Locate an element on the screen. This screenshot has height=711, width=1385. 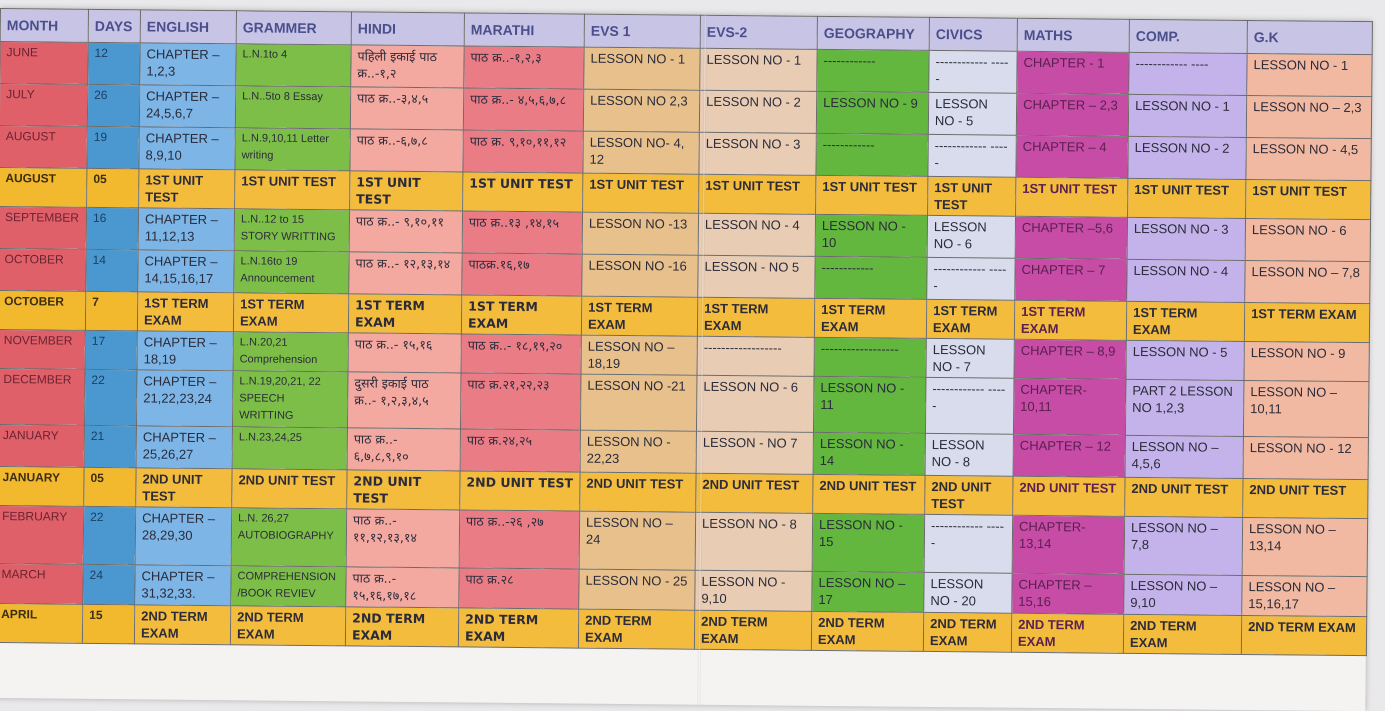
cell-grammer: L.N.23,24,25 is located at coordinates (290, 448).